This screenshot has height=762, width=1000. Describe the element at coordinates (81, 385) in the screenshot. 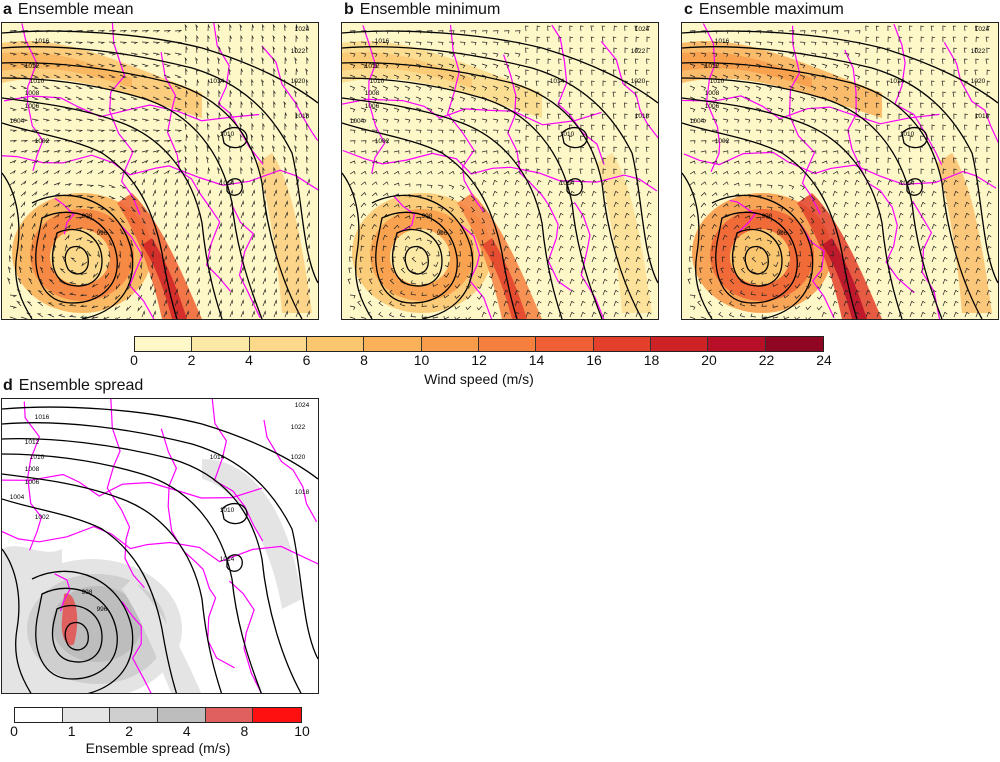

I see `panel-title-text: Ensemble spread` at that location.